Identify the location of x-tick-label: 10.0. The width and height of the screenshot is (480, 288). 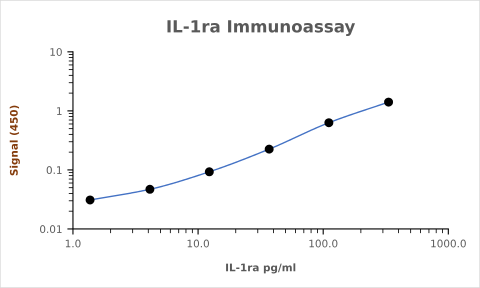
(198, 244).